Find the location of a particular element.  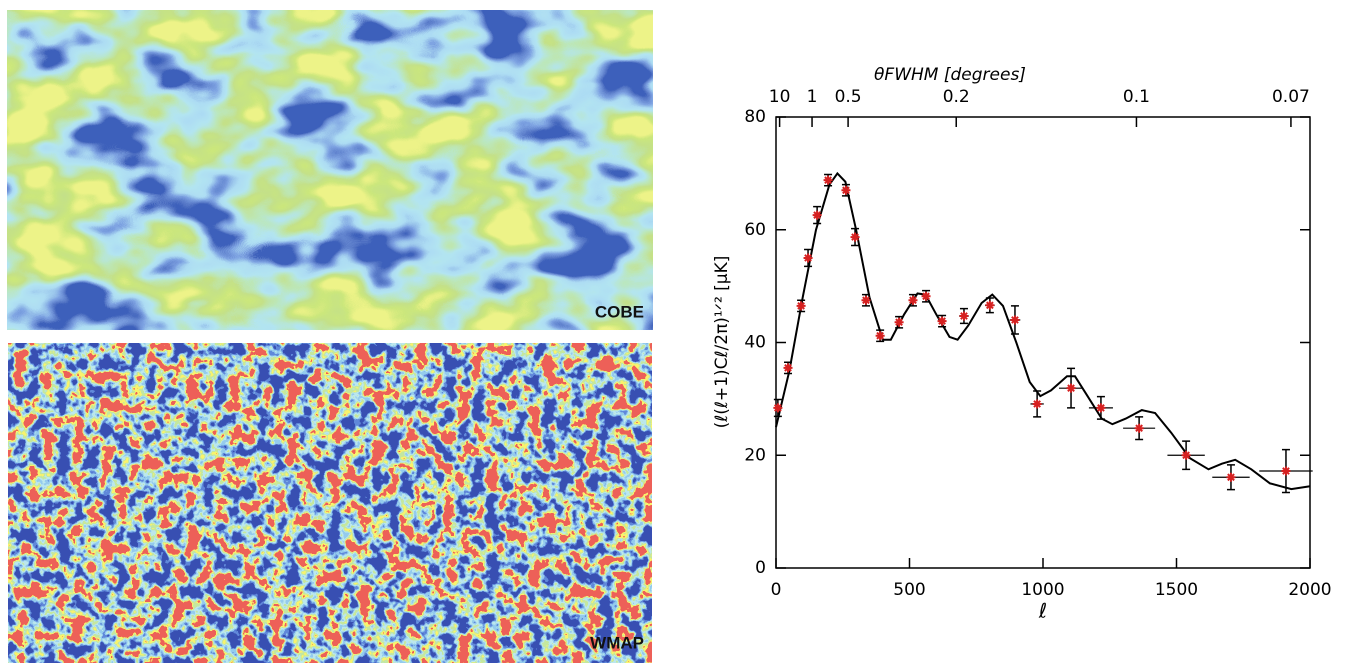

x-tick-label: 1500 is located at coordinates (1176, 590).